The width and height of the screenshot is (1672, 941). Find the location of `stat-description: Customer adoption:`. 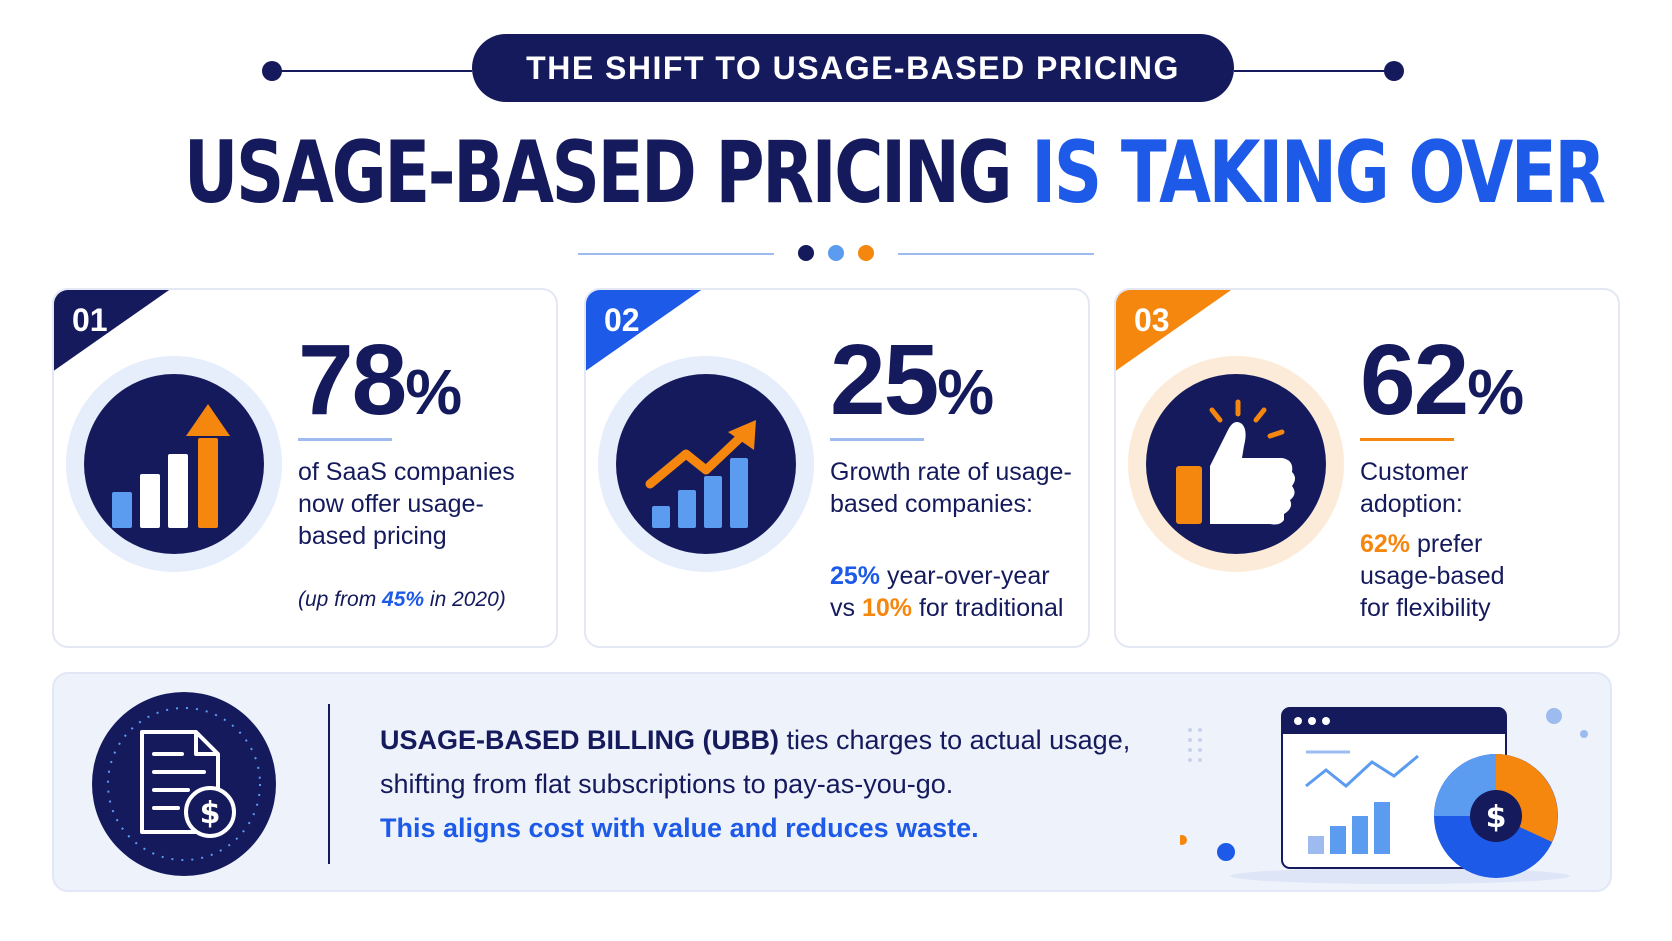

stat-description: Customer adoption: is located at coordinates (1414, 488).